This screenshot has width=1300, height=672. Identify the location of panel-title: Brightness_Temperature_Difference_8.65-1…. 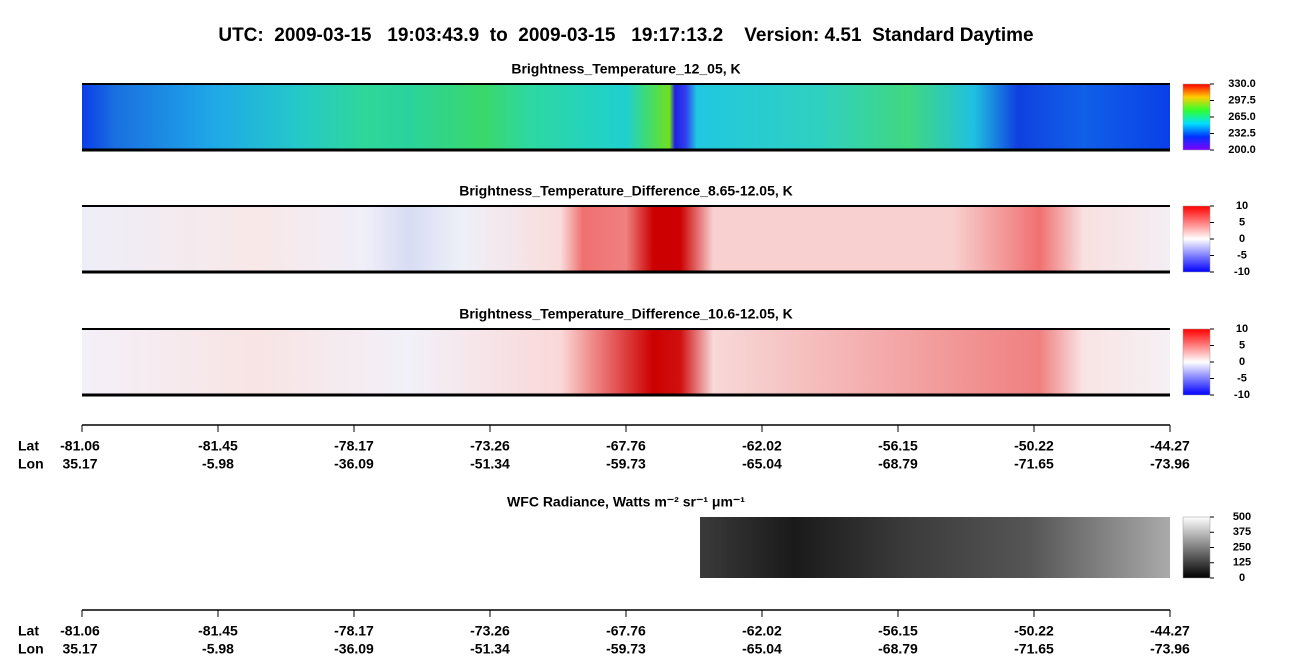
(626, 191).